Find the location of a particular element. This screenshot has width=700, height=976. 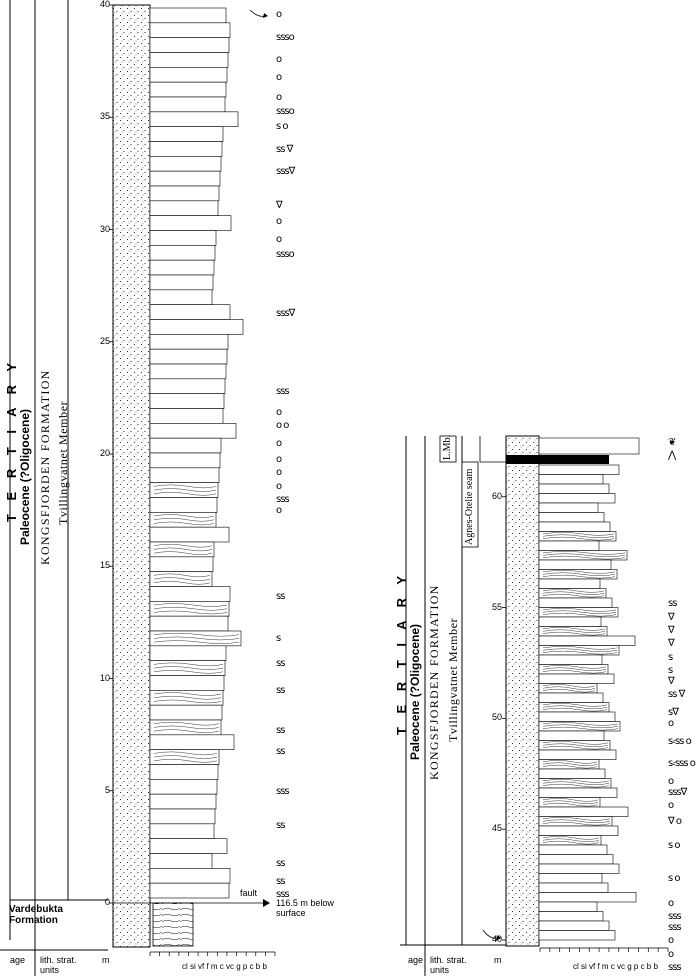

depth-tick-label: 40 is located at coordinates (104, 4).